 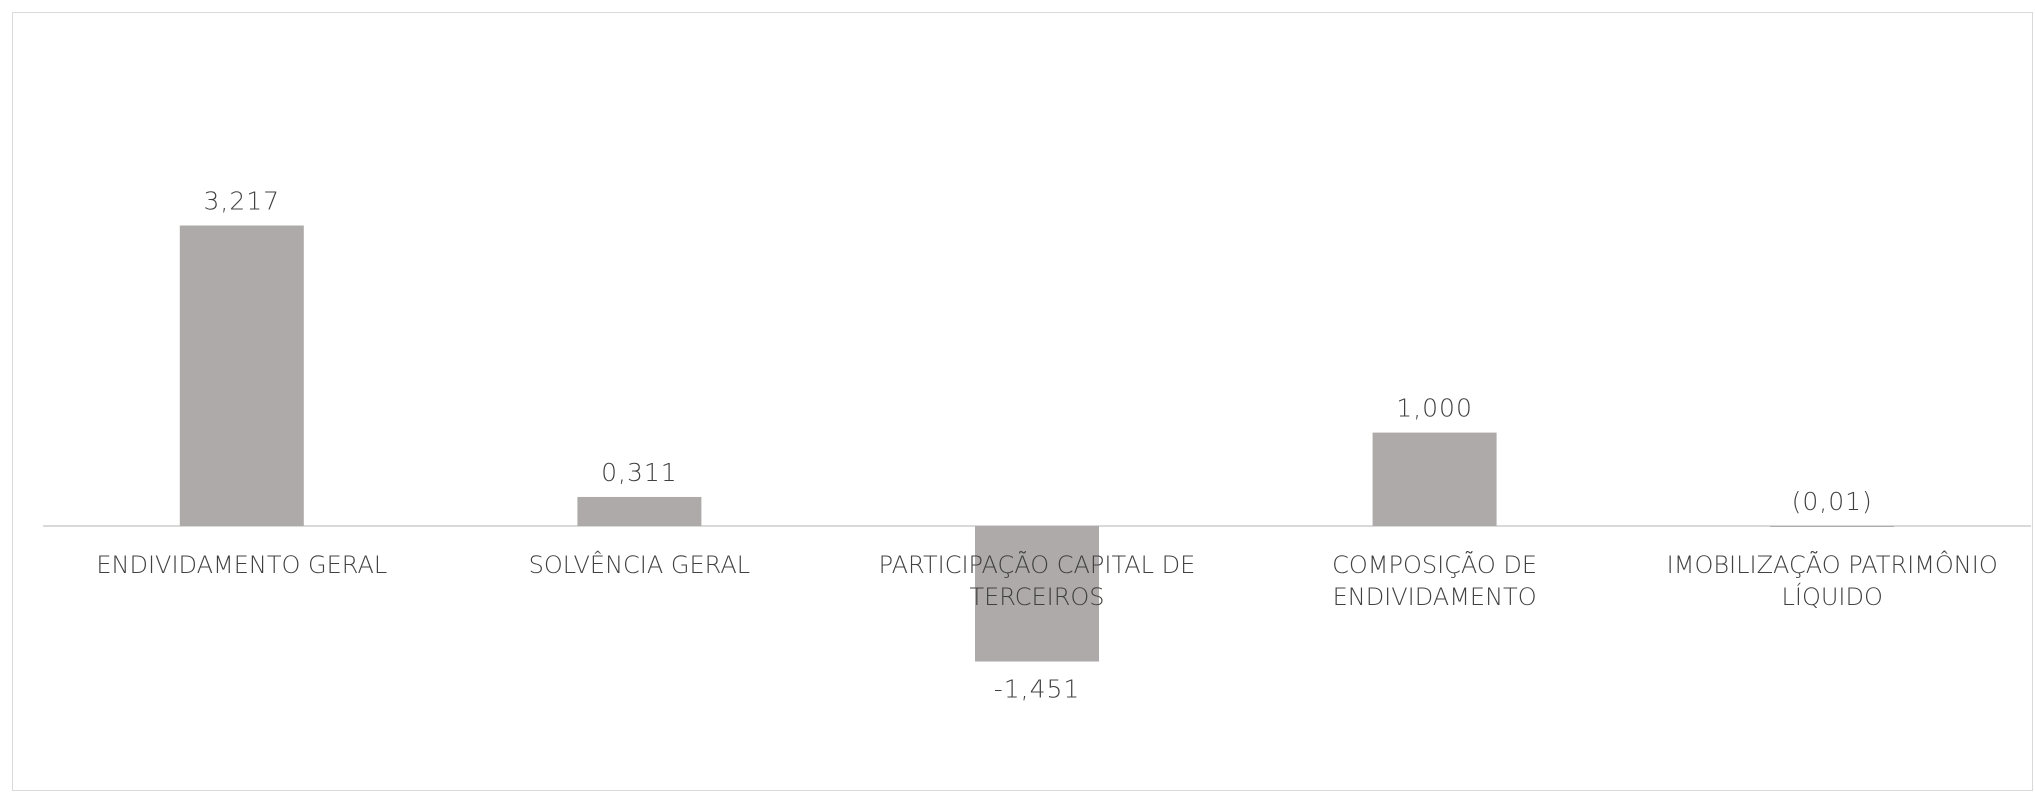 I want to click on category-label-2-line-0: PARTICIPAÇÃO CAPITAL DE, so click(x=1037, y=564).